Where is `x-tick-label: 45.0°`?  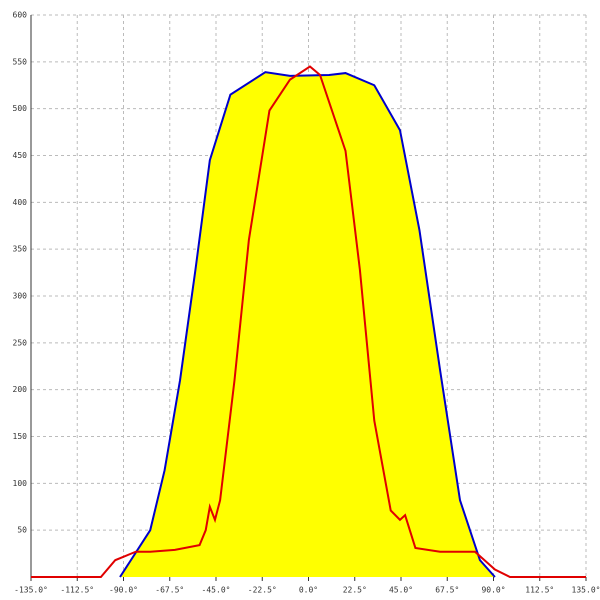
x-tick-label: 45.0° is located at coordinates (401, 590).